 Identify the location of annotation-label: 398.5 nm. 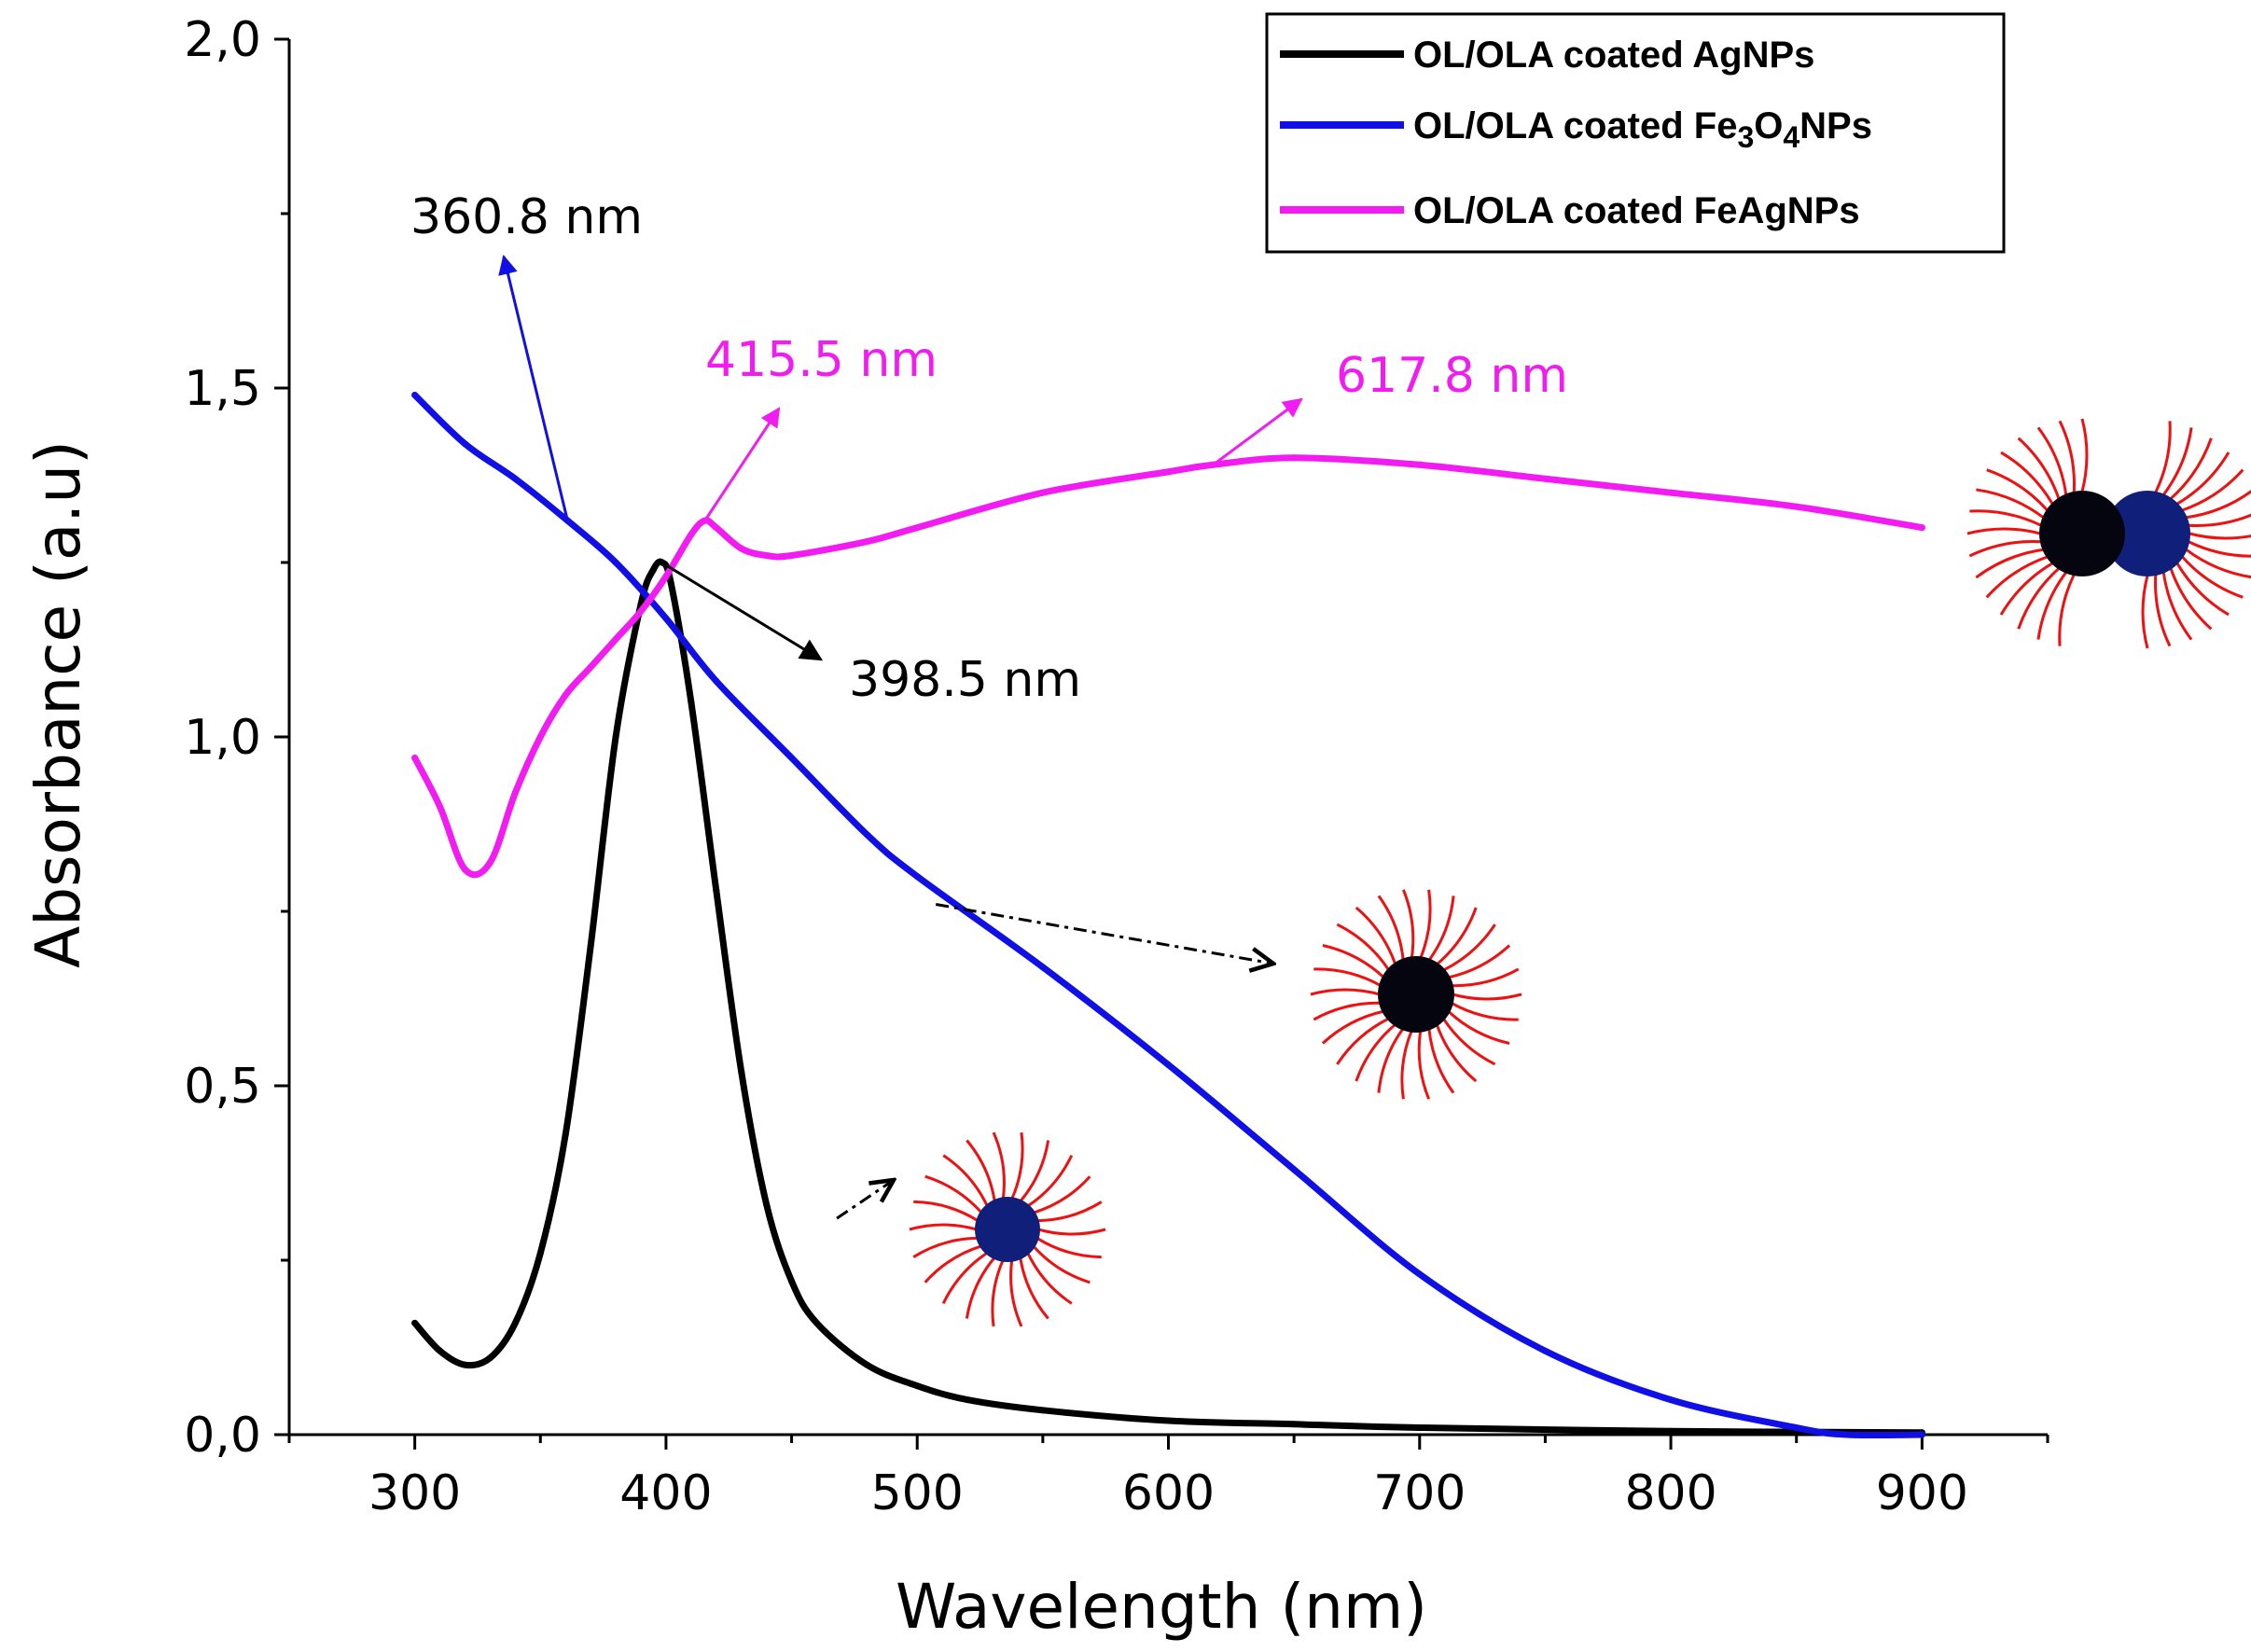
(965, 680).